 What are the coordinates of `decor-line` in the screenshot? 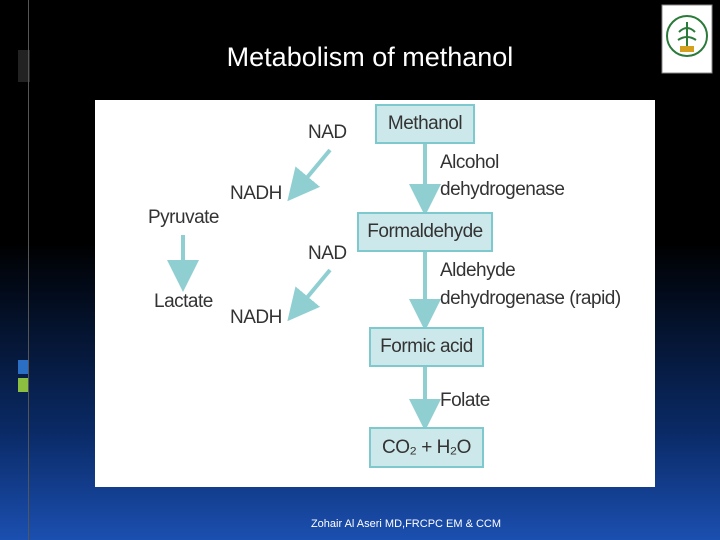 It's located at (28, 270).